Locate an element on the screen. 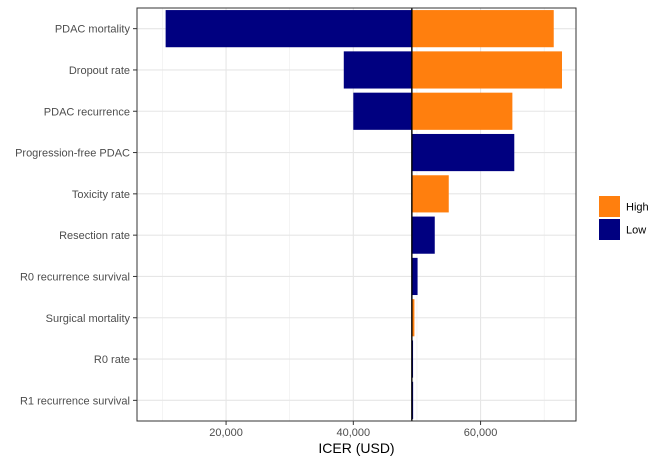  y-tick-label: Toxicity rate is located at coordinates (101, 195).